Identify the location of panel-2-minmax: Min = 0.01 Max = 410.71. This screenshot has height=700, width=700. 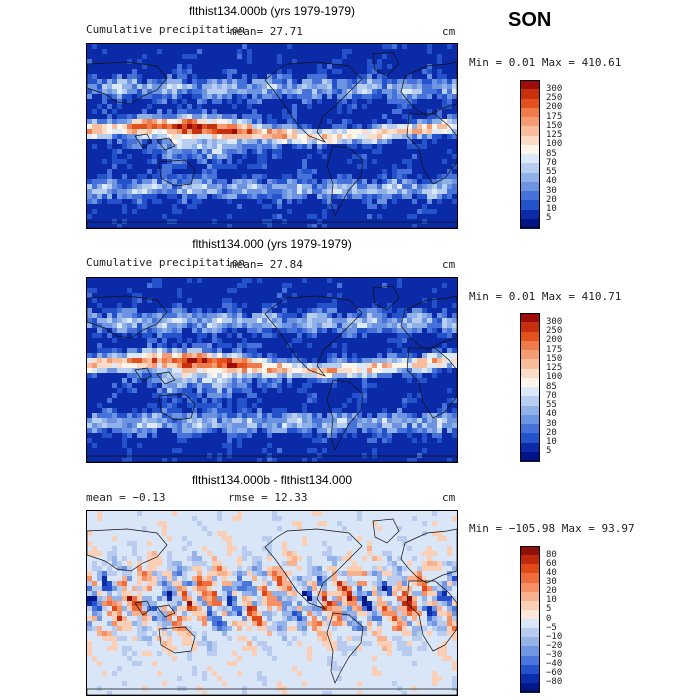
(545, 296).